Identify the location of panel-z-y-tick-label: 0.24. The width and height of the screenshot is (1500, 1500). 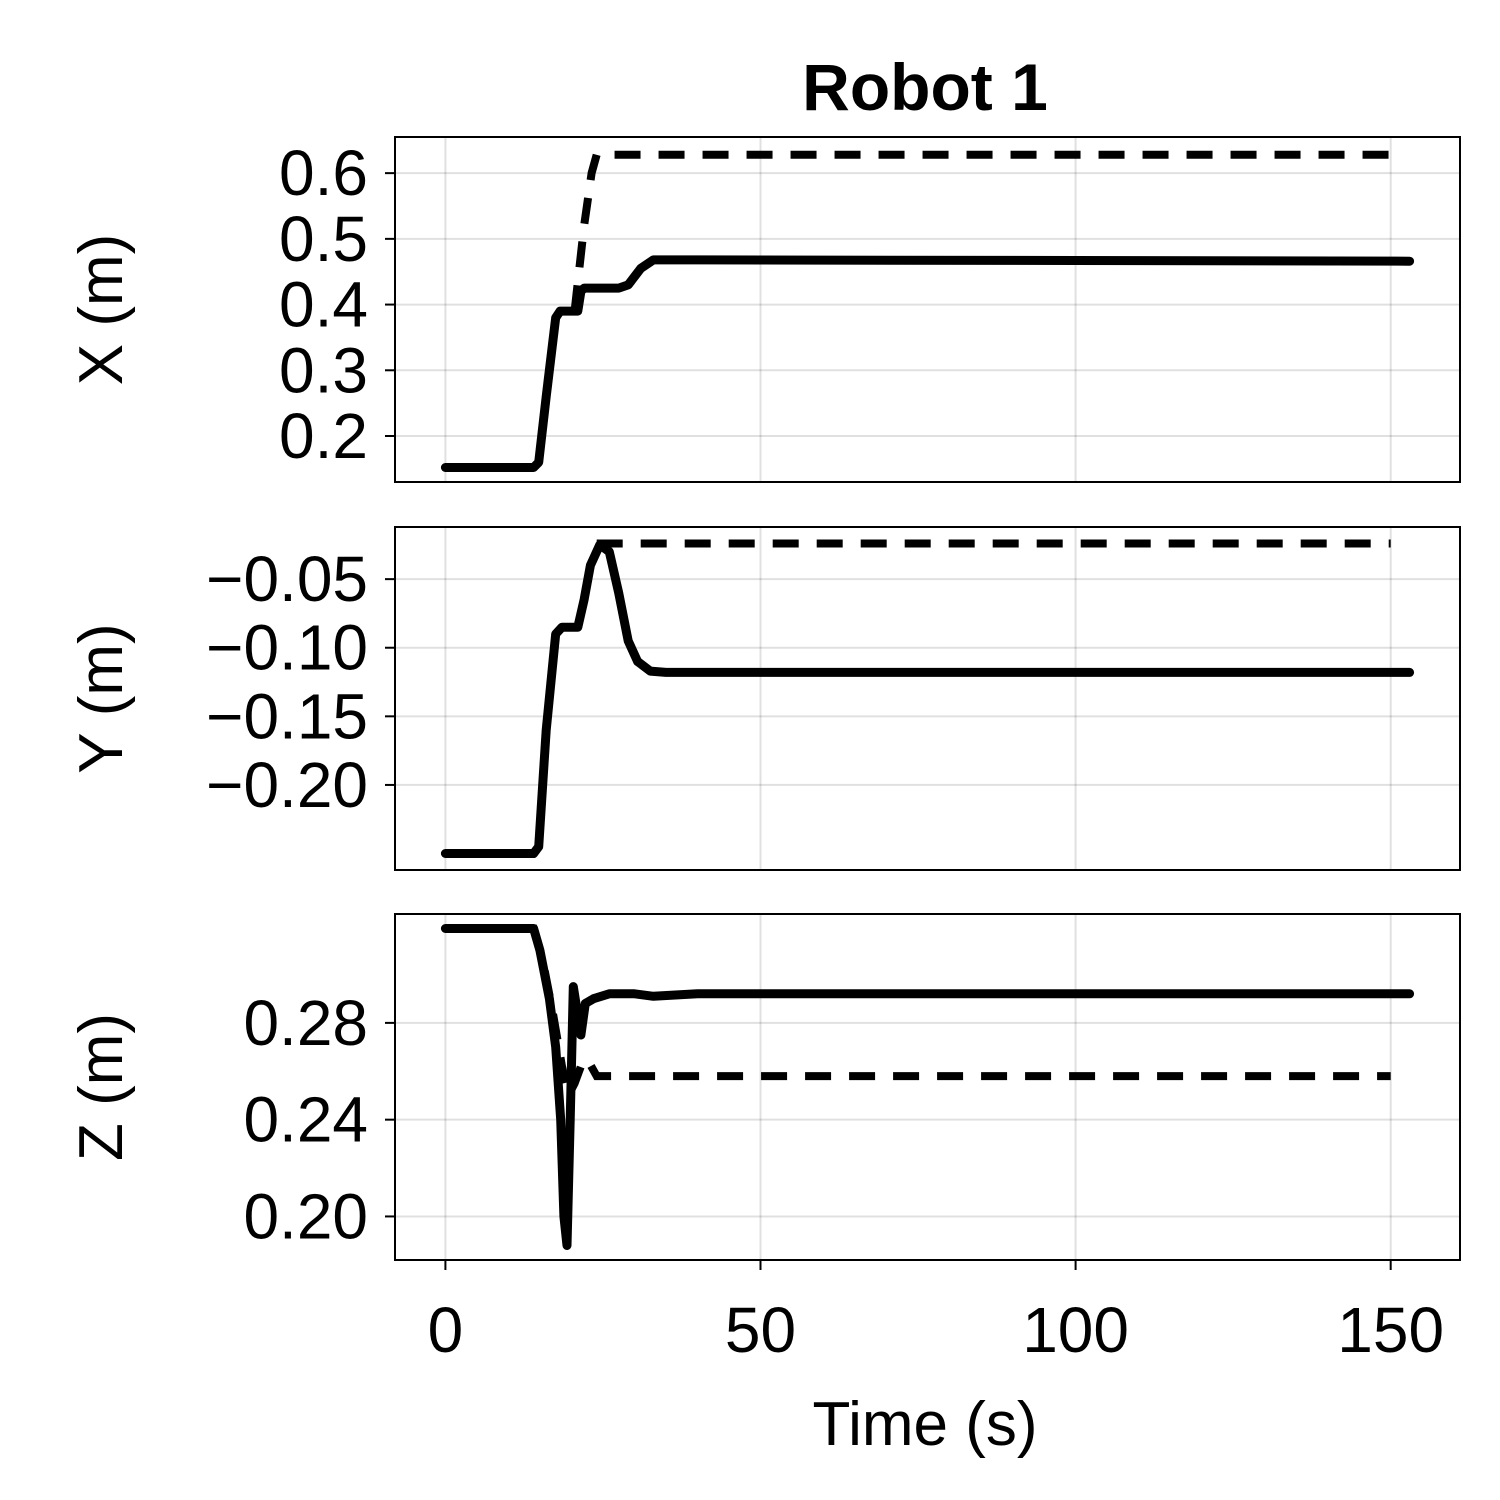
(305, 1120).